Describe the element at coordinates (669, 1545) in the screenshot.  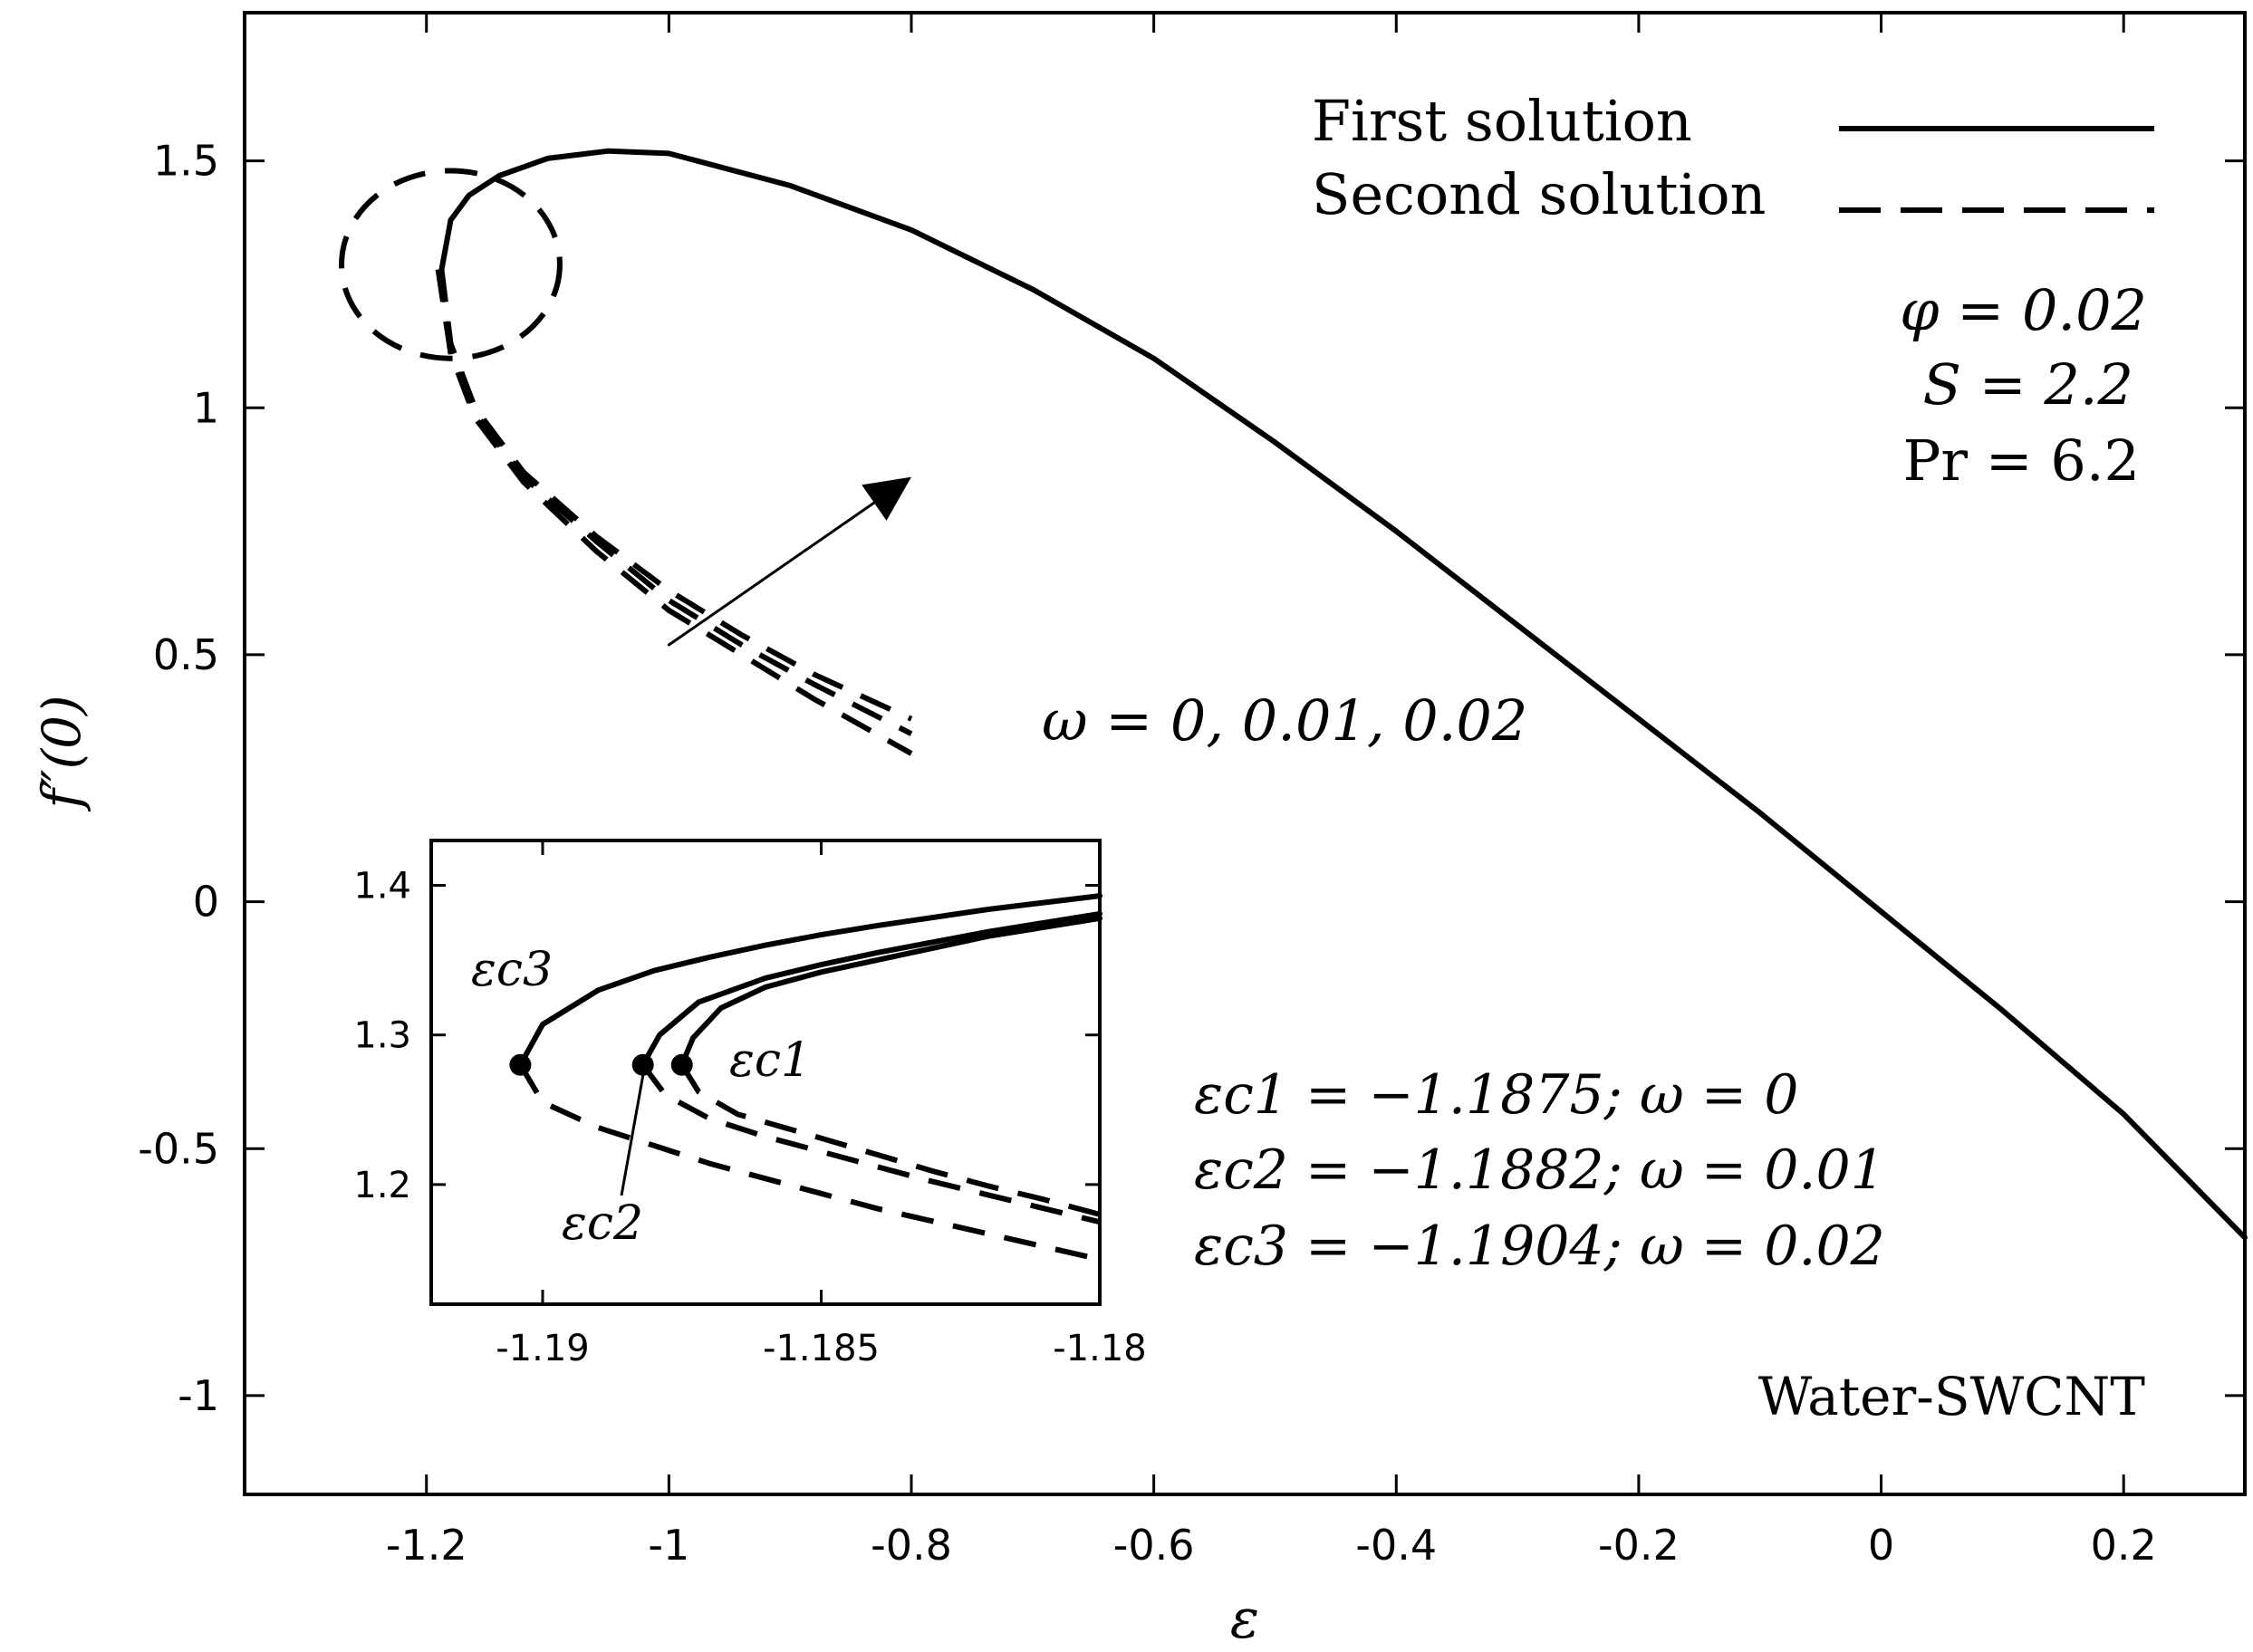
I see `x-tick-label: -1` at that location.